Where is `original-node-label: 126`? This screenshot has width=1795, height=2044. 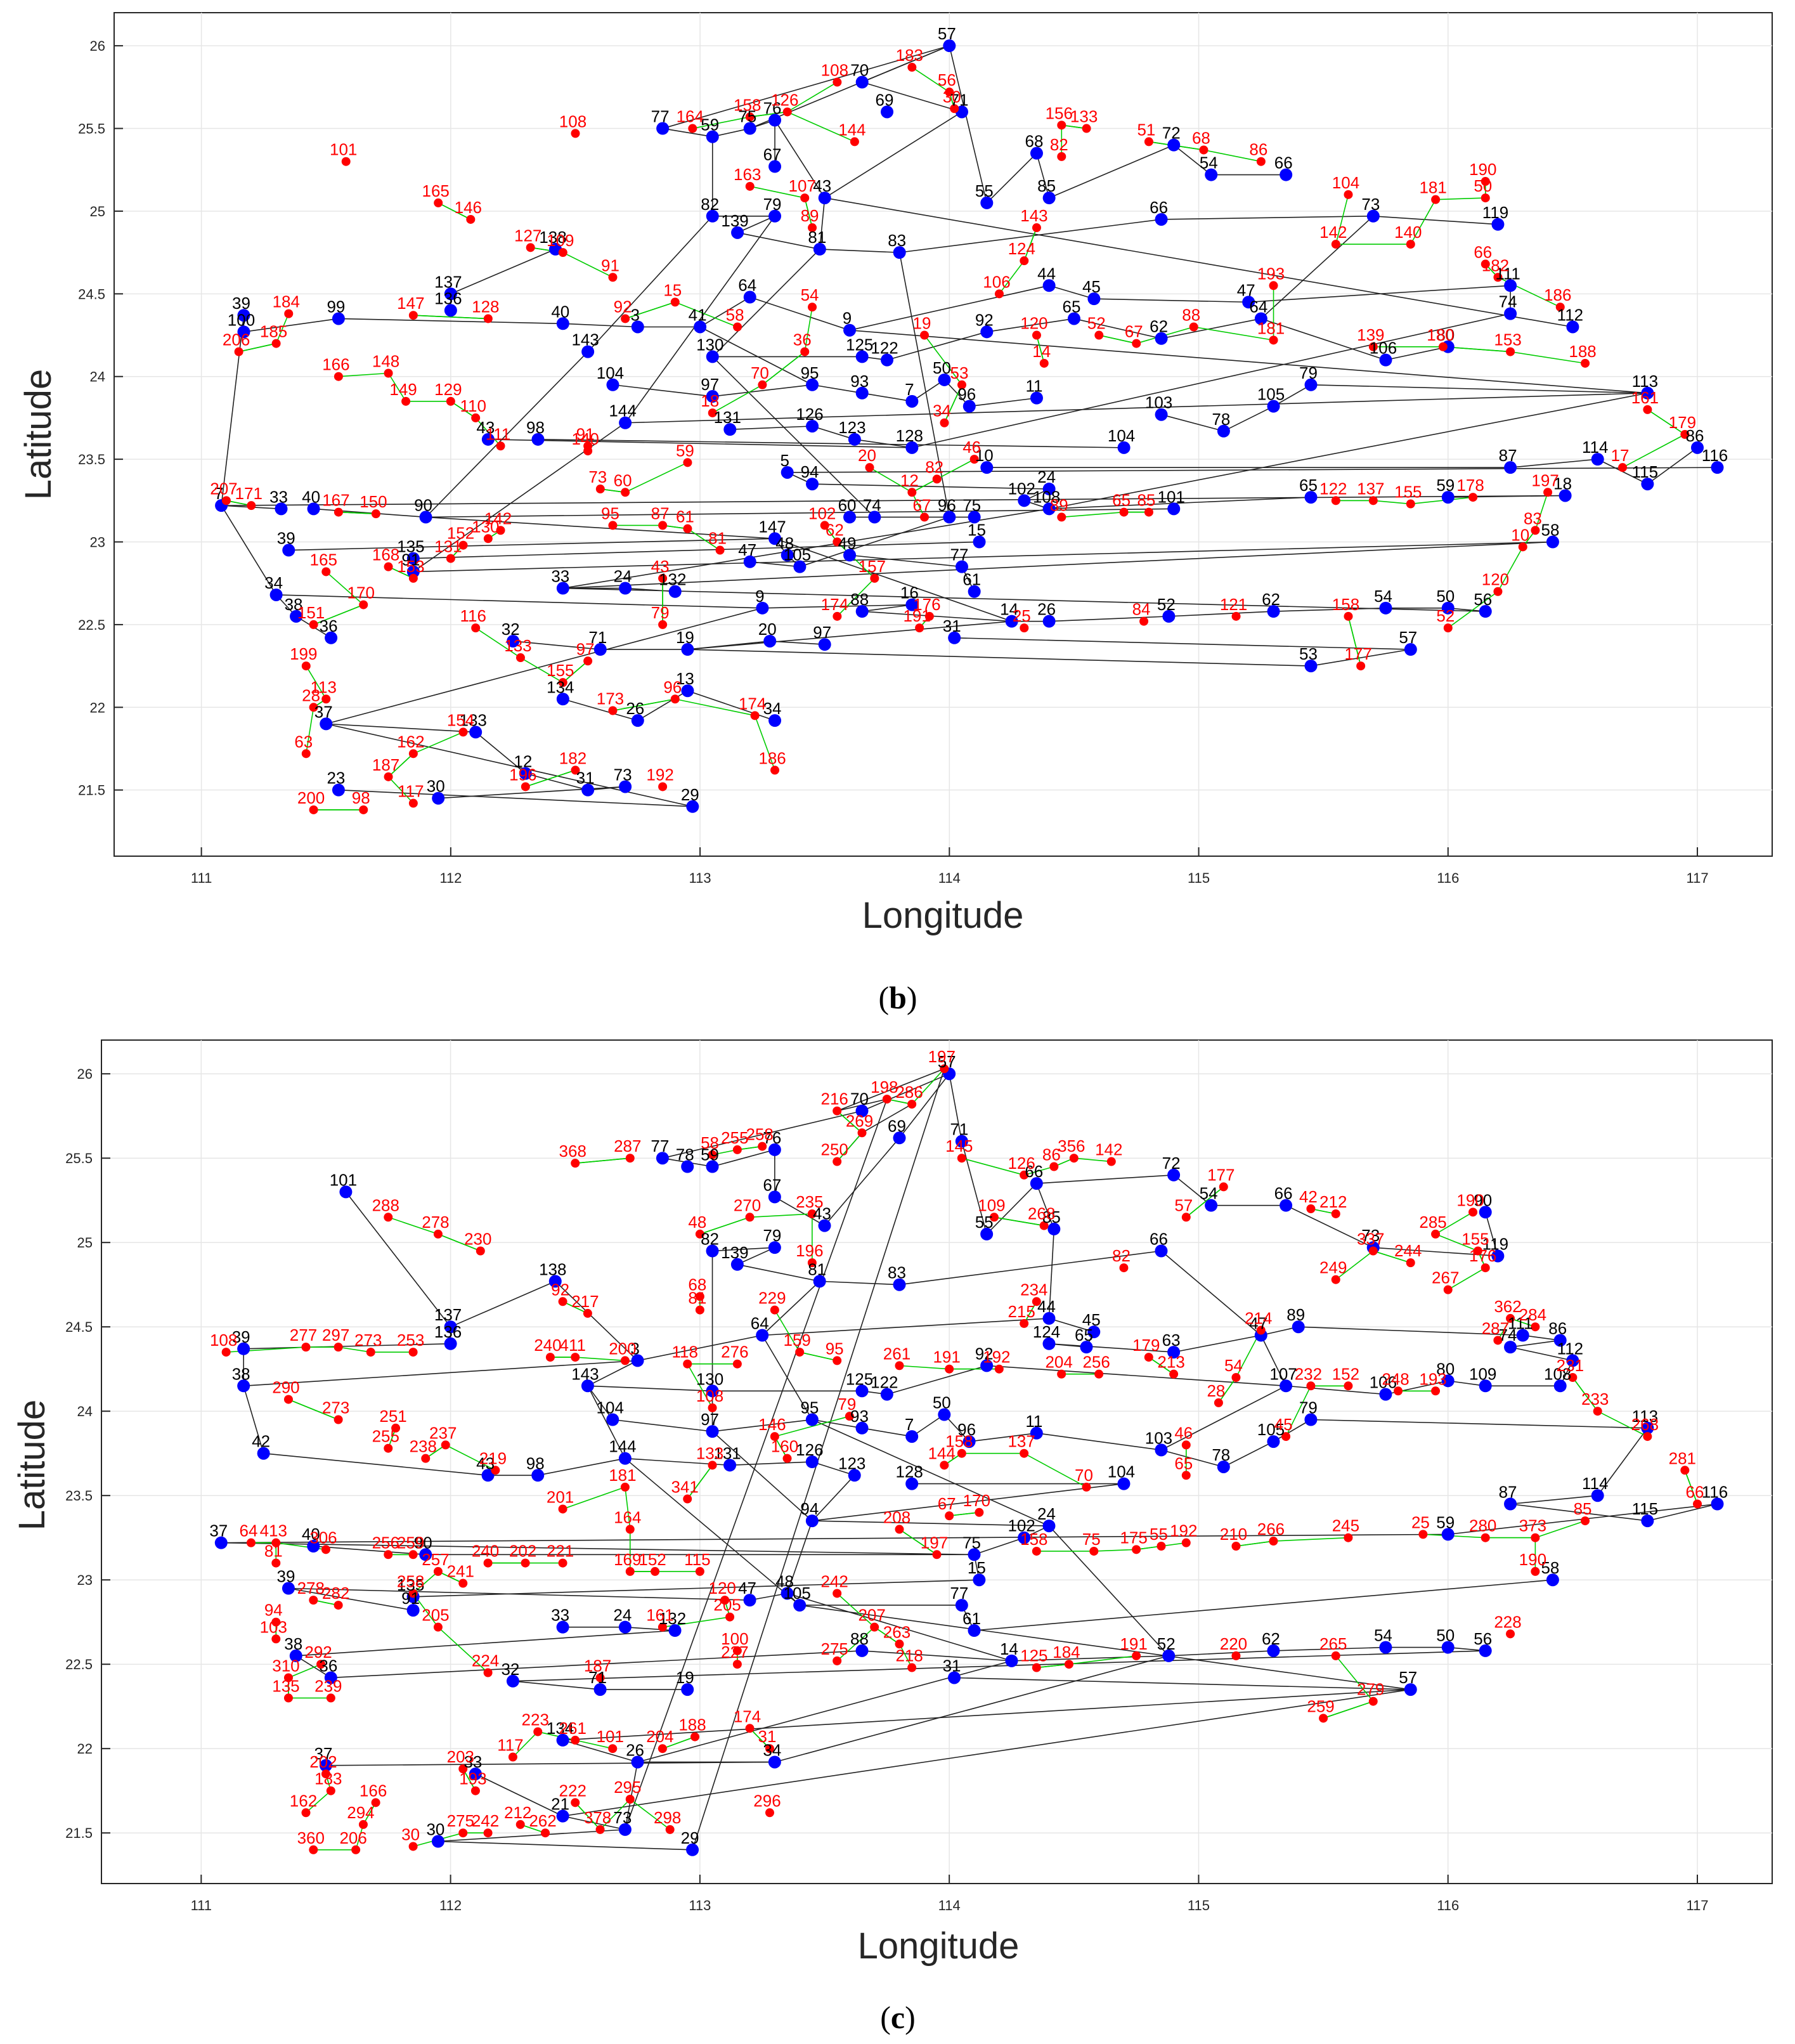
original-node-label: 126 is located at coordinates (809, 414).